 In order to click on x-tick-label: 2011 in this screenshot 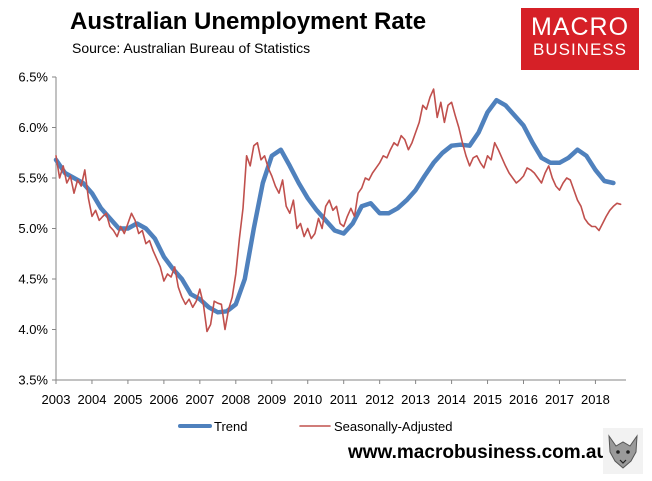, I will do `click(344, 399)`.